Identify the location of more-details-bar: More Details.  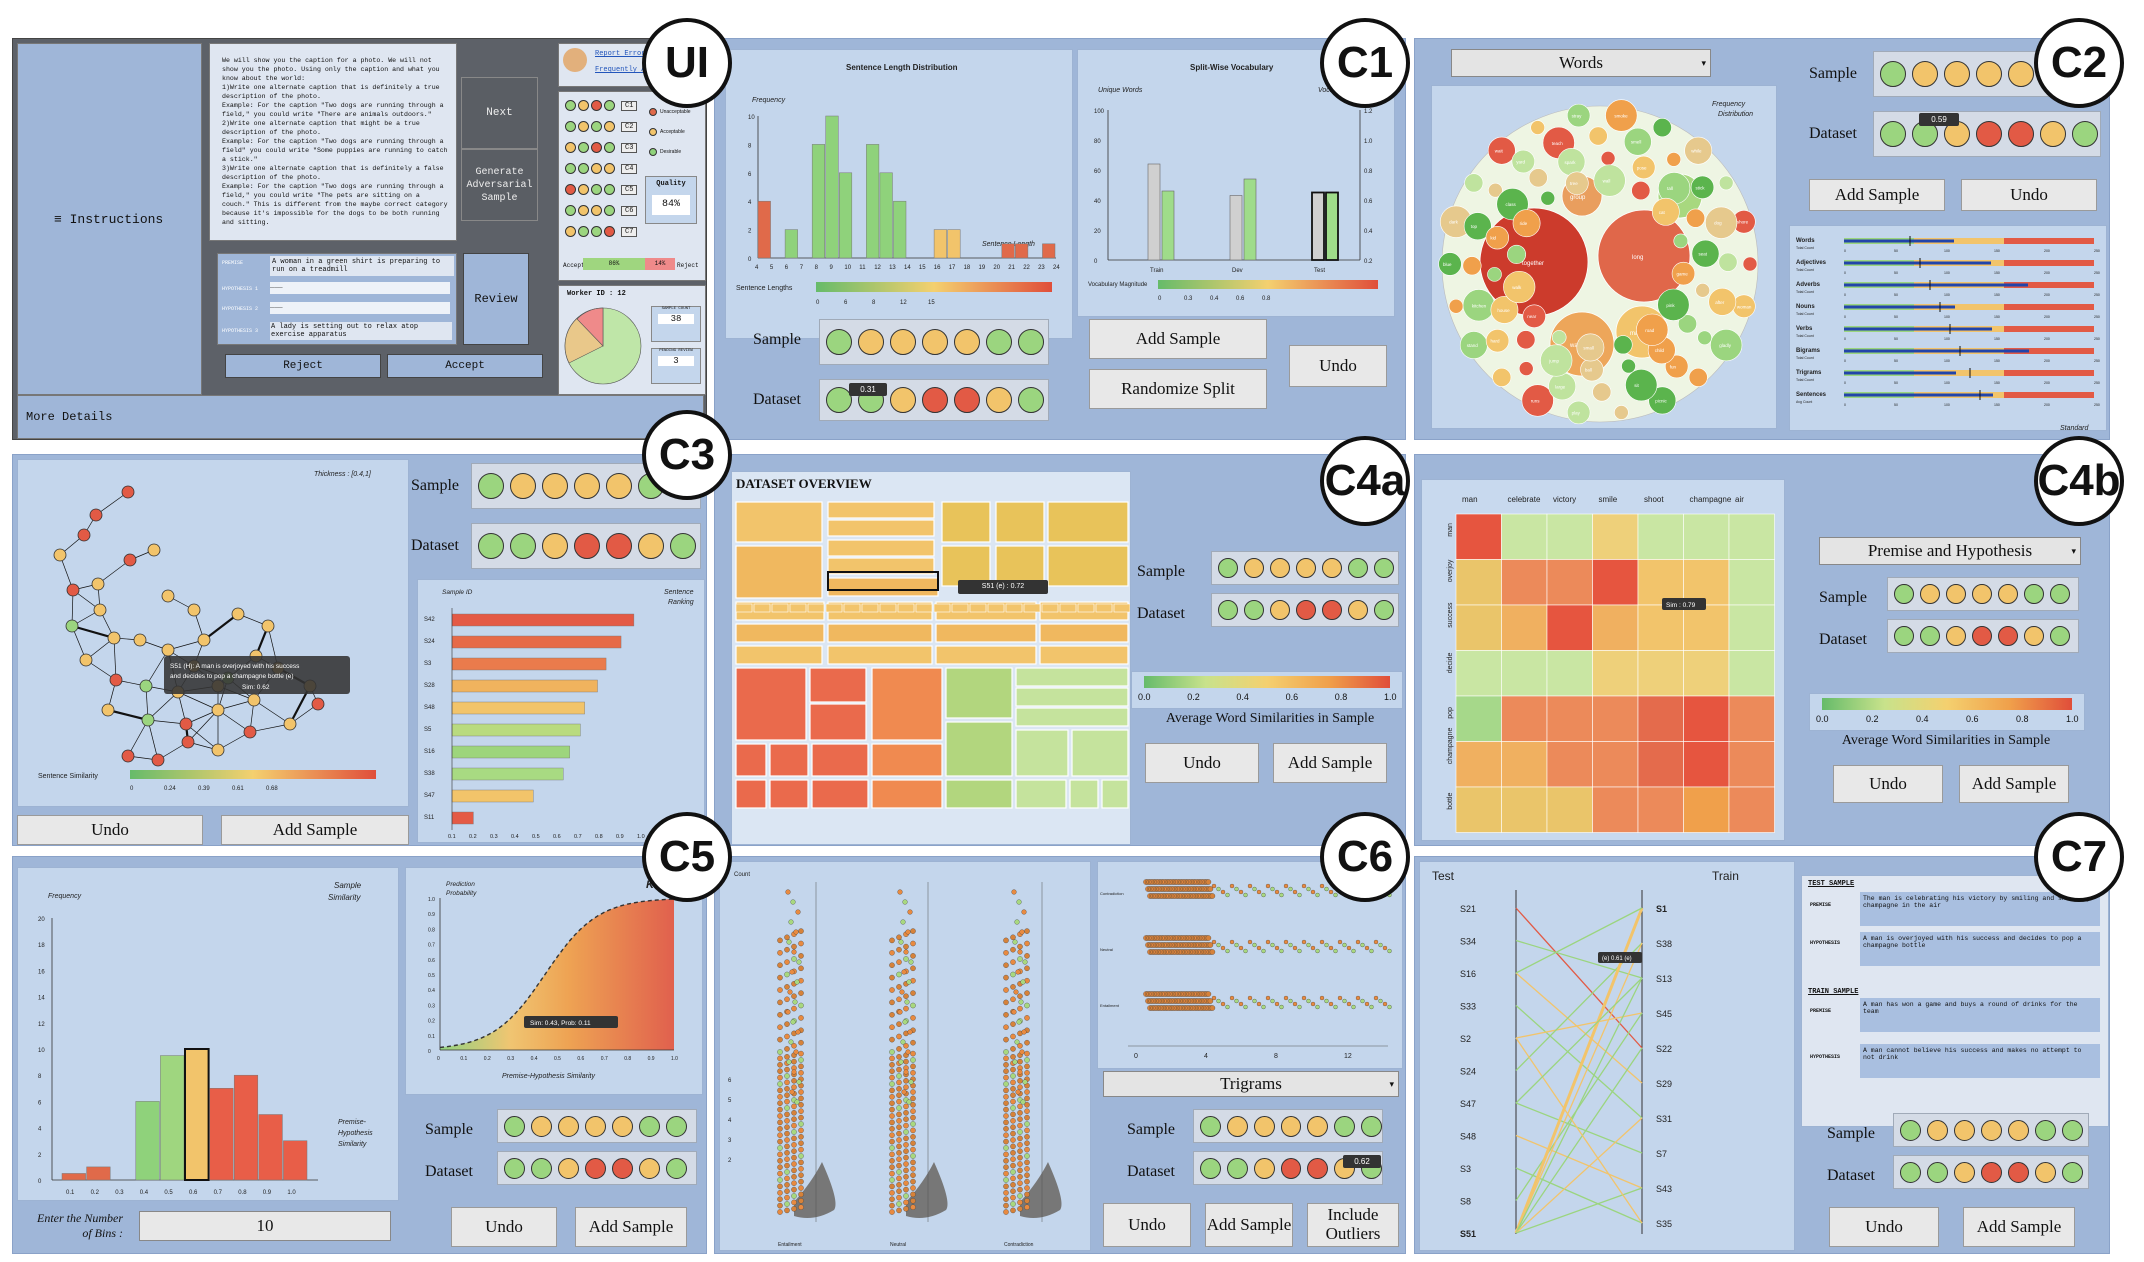
(360, 417).